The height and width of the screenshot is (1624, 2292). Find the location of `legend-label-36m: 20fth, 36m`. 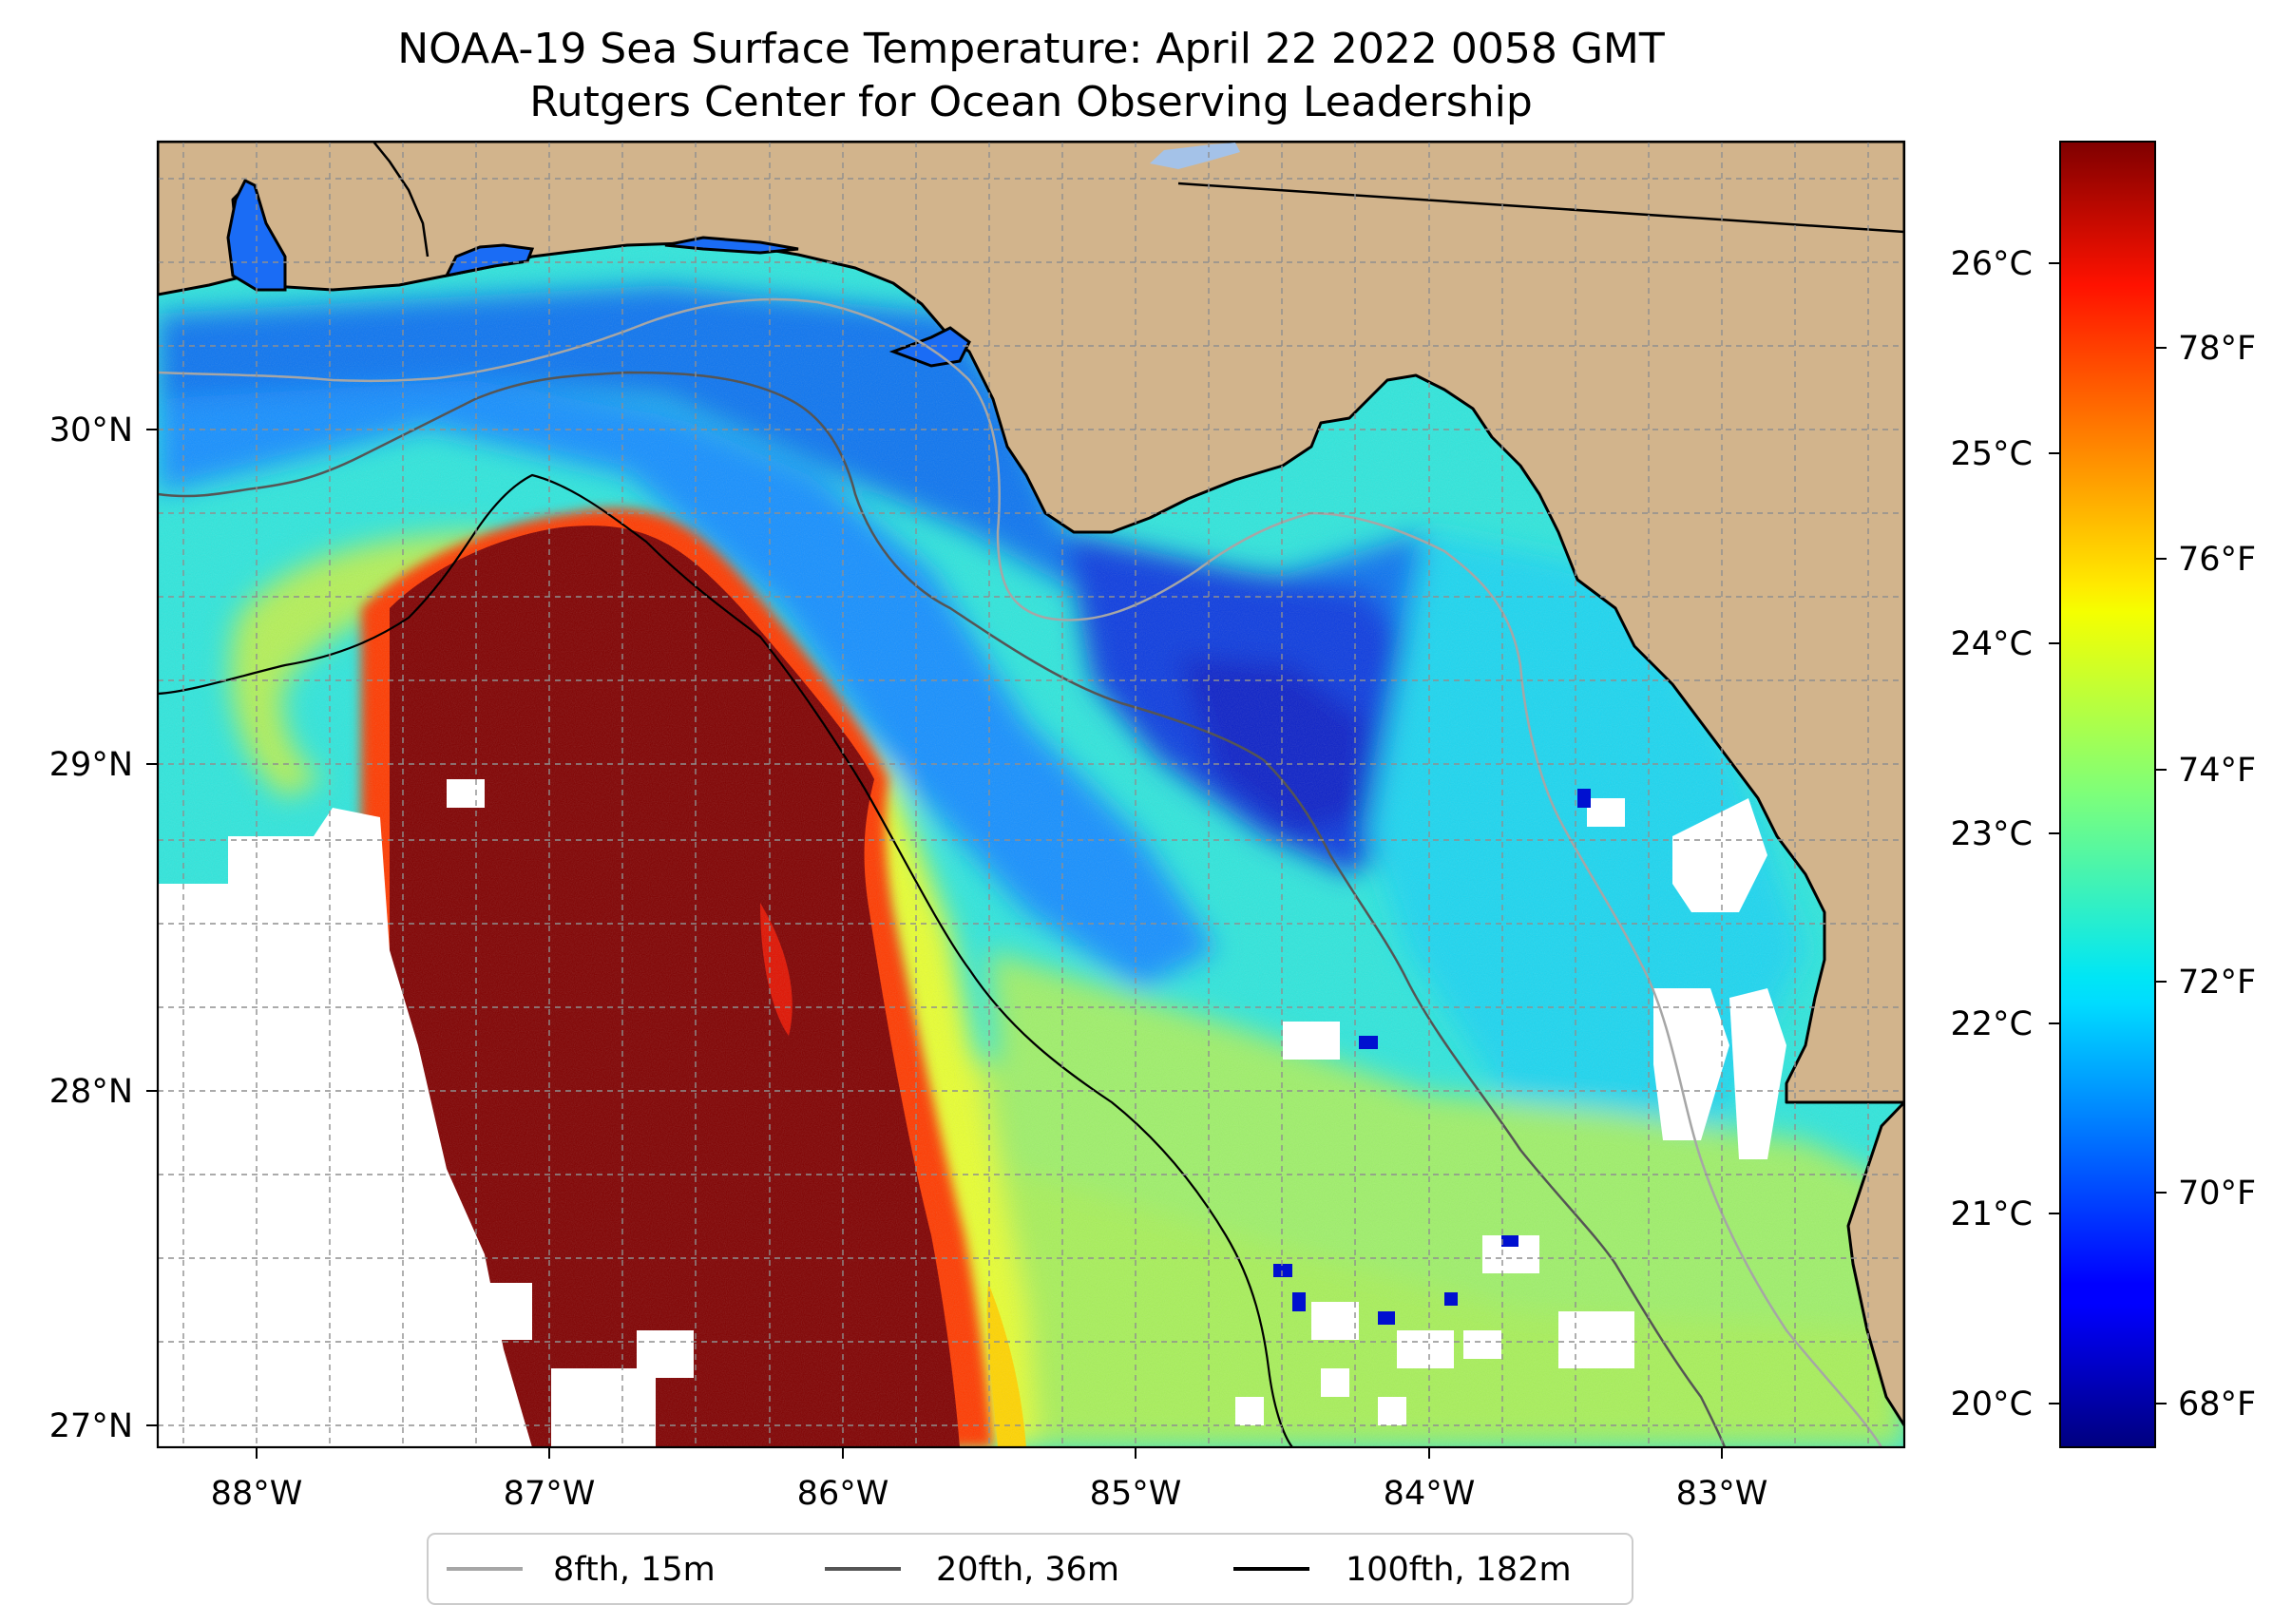

legend-label-36m: 20fth, 36m is located at coordinates (1027, 1570).